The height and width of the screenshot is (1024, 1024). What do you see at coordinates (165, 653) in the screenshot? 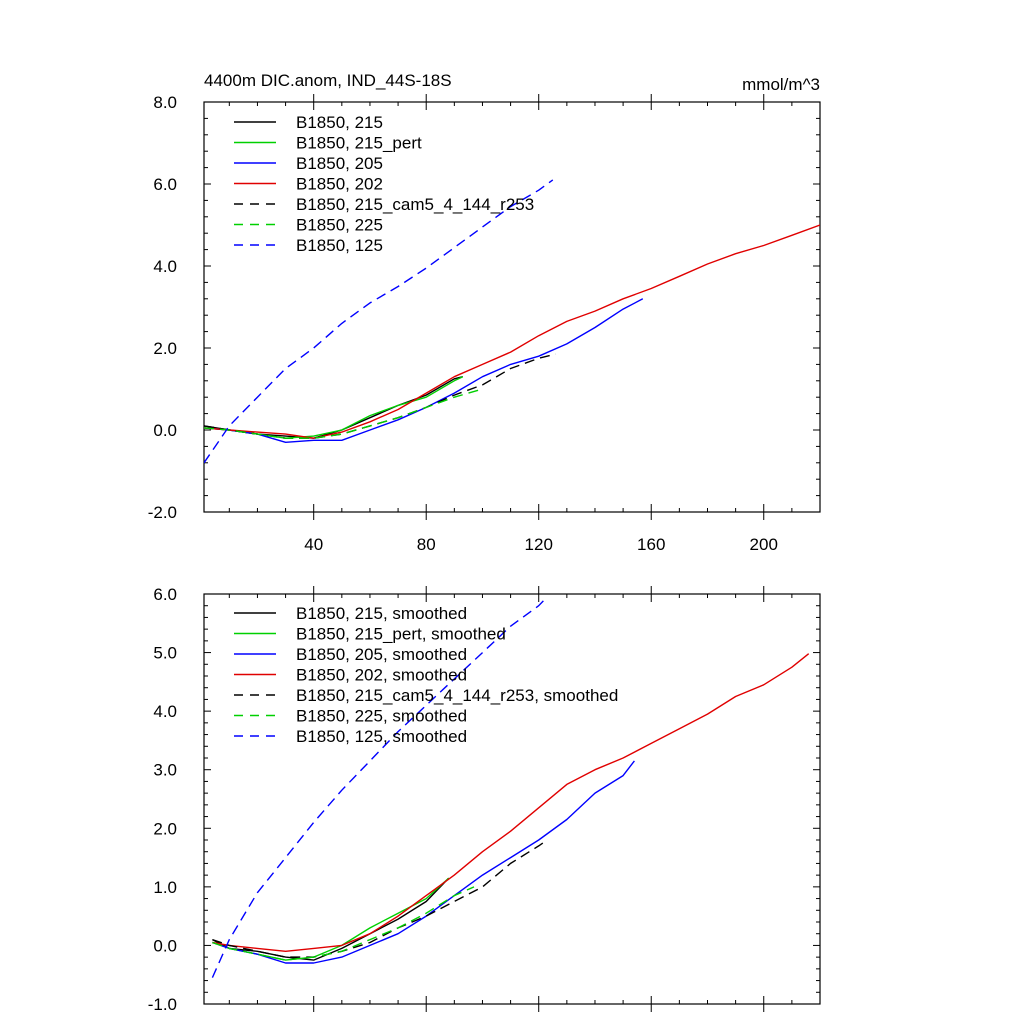
I see `y-tick-label: 5.0` at bounding box center [165, 653].